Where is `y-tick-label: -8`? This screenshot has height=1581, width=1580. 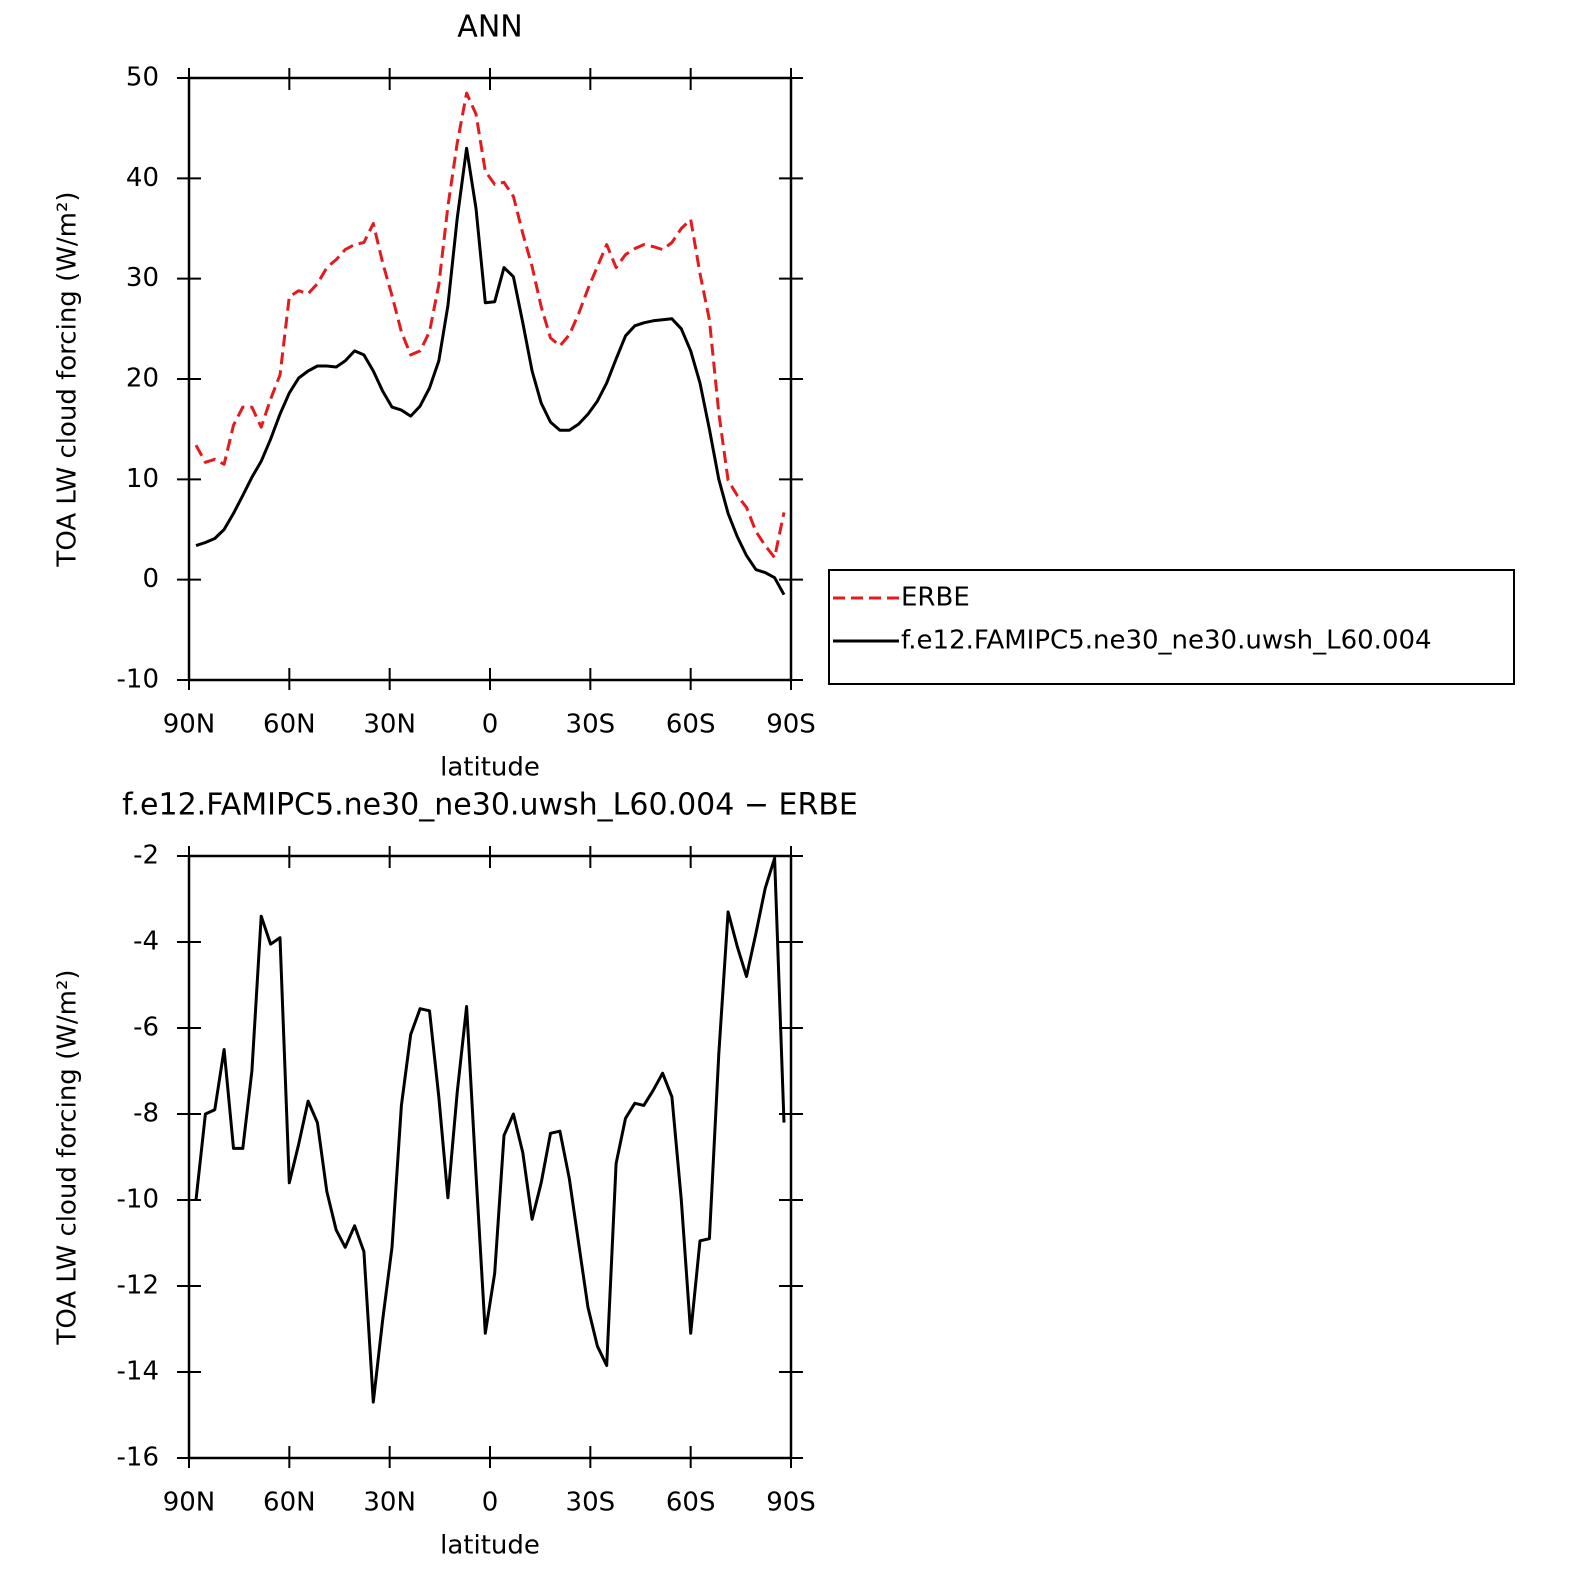
y-tick-label: -8 is located at coordinates (146, 1114).